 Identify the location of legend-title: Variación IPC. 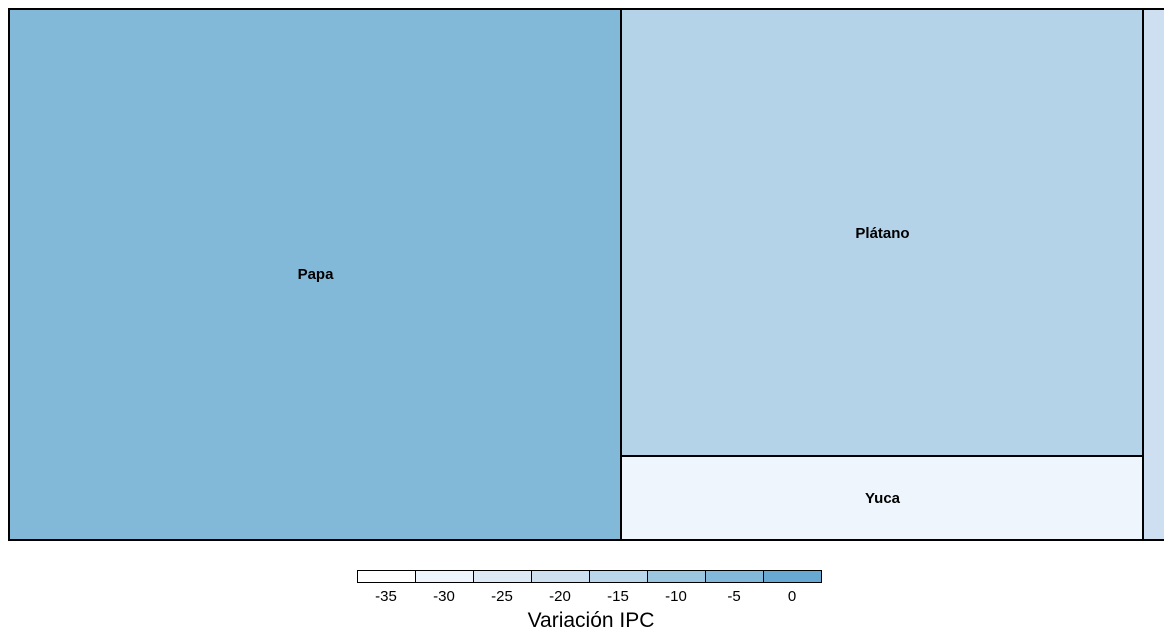
(591, 620).